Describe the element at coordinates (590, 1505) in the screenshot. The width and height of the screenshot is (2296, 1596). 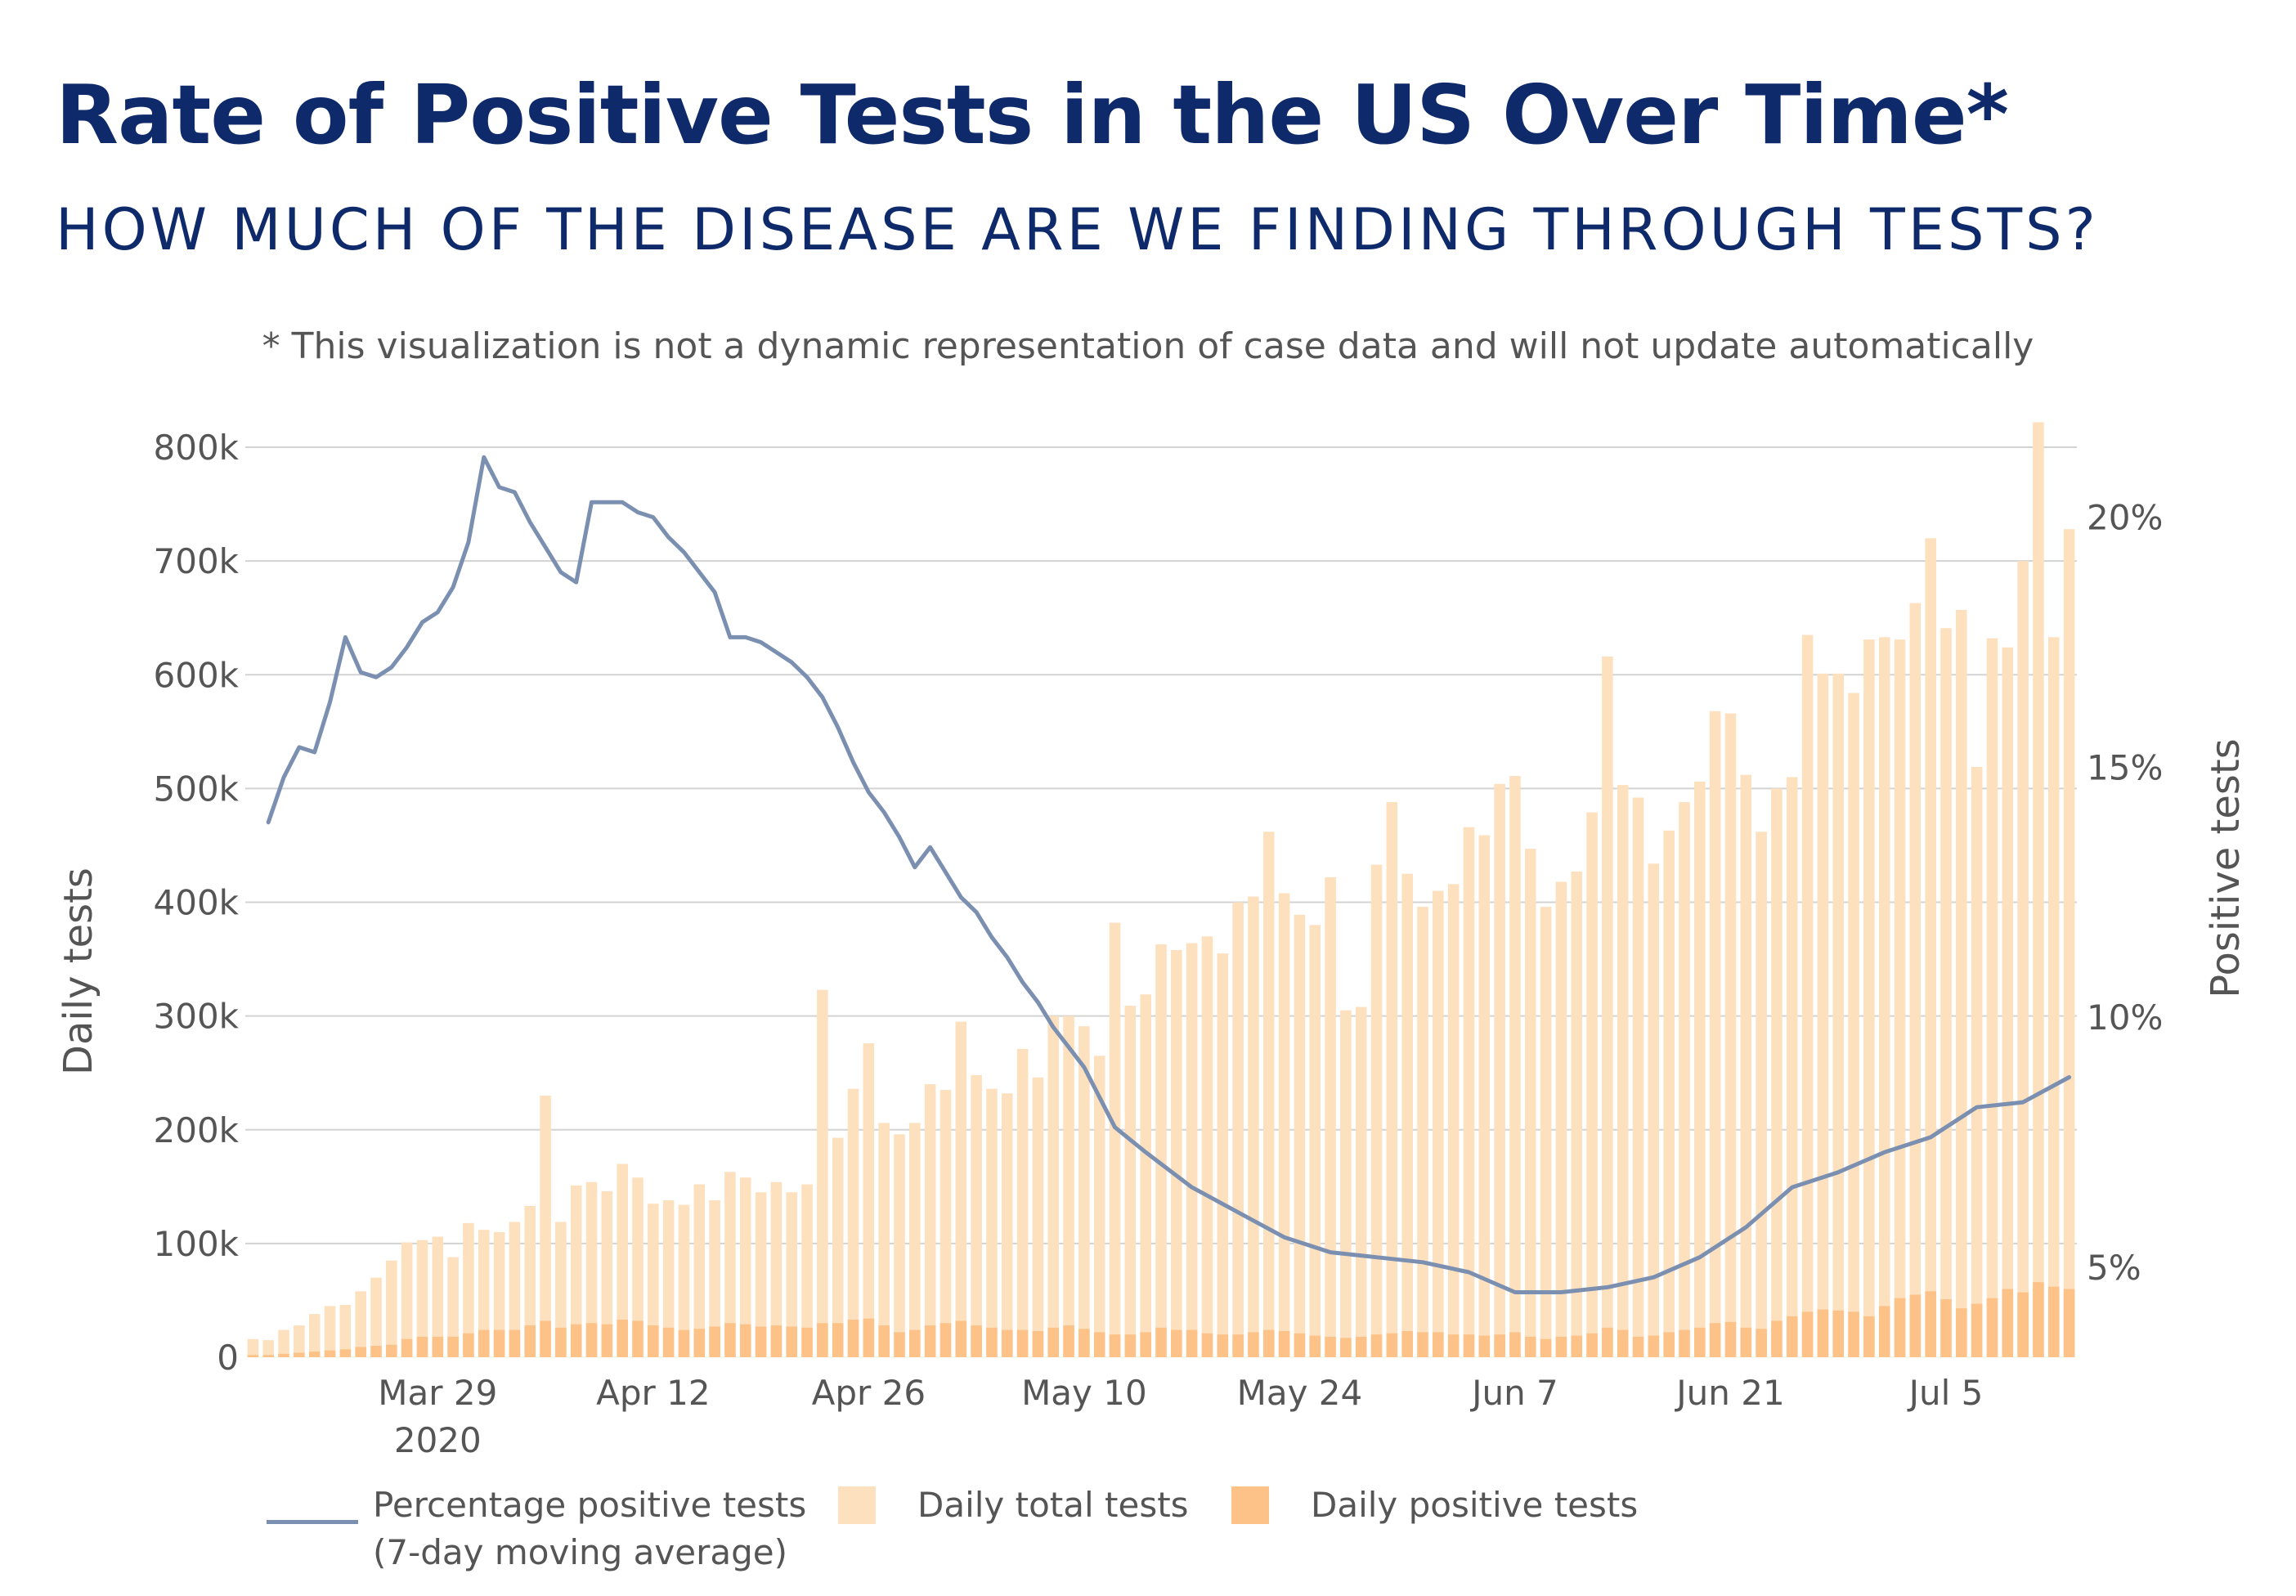
I see `legend-line-label-1: Percentage positive tests` at that location.